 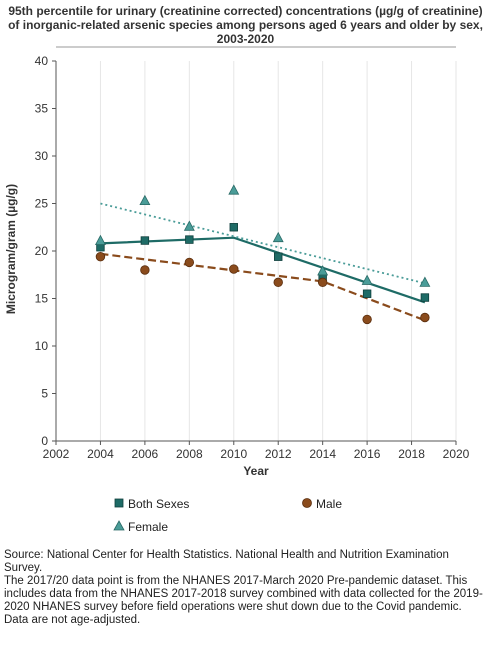 I want to click on legend-item-both-sexes: Both Sexes, so click(x=151, y=504).